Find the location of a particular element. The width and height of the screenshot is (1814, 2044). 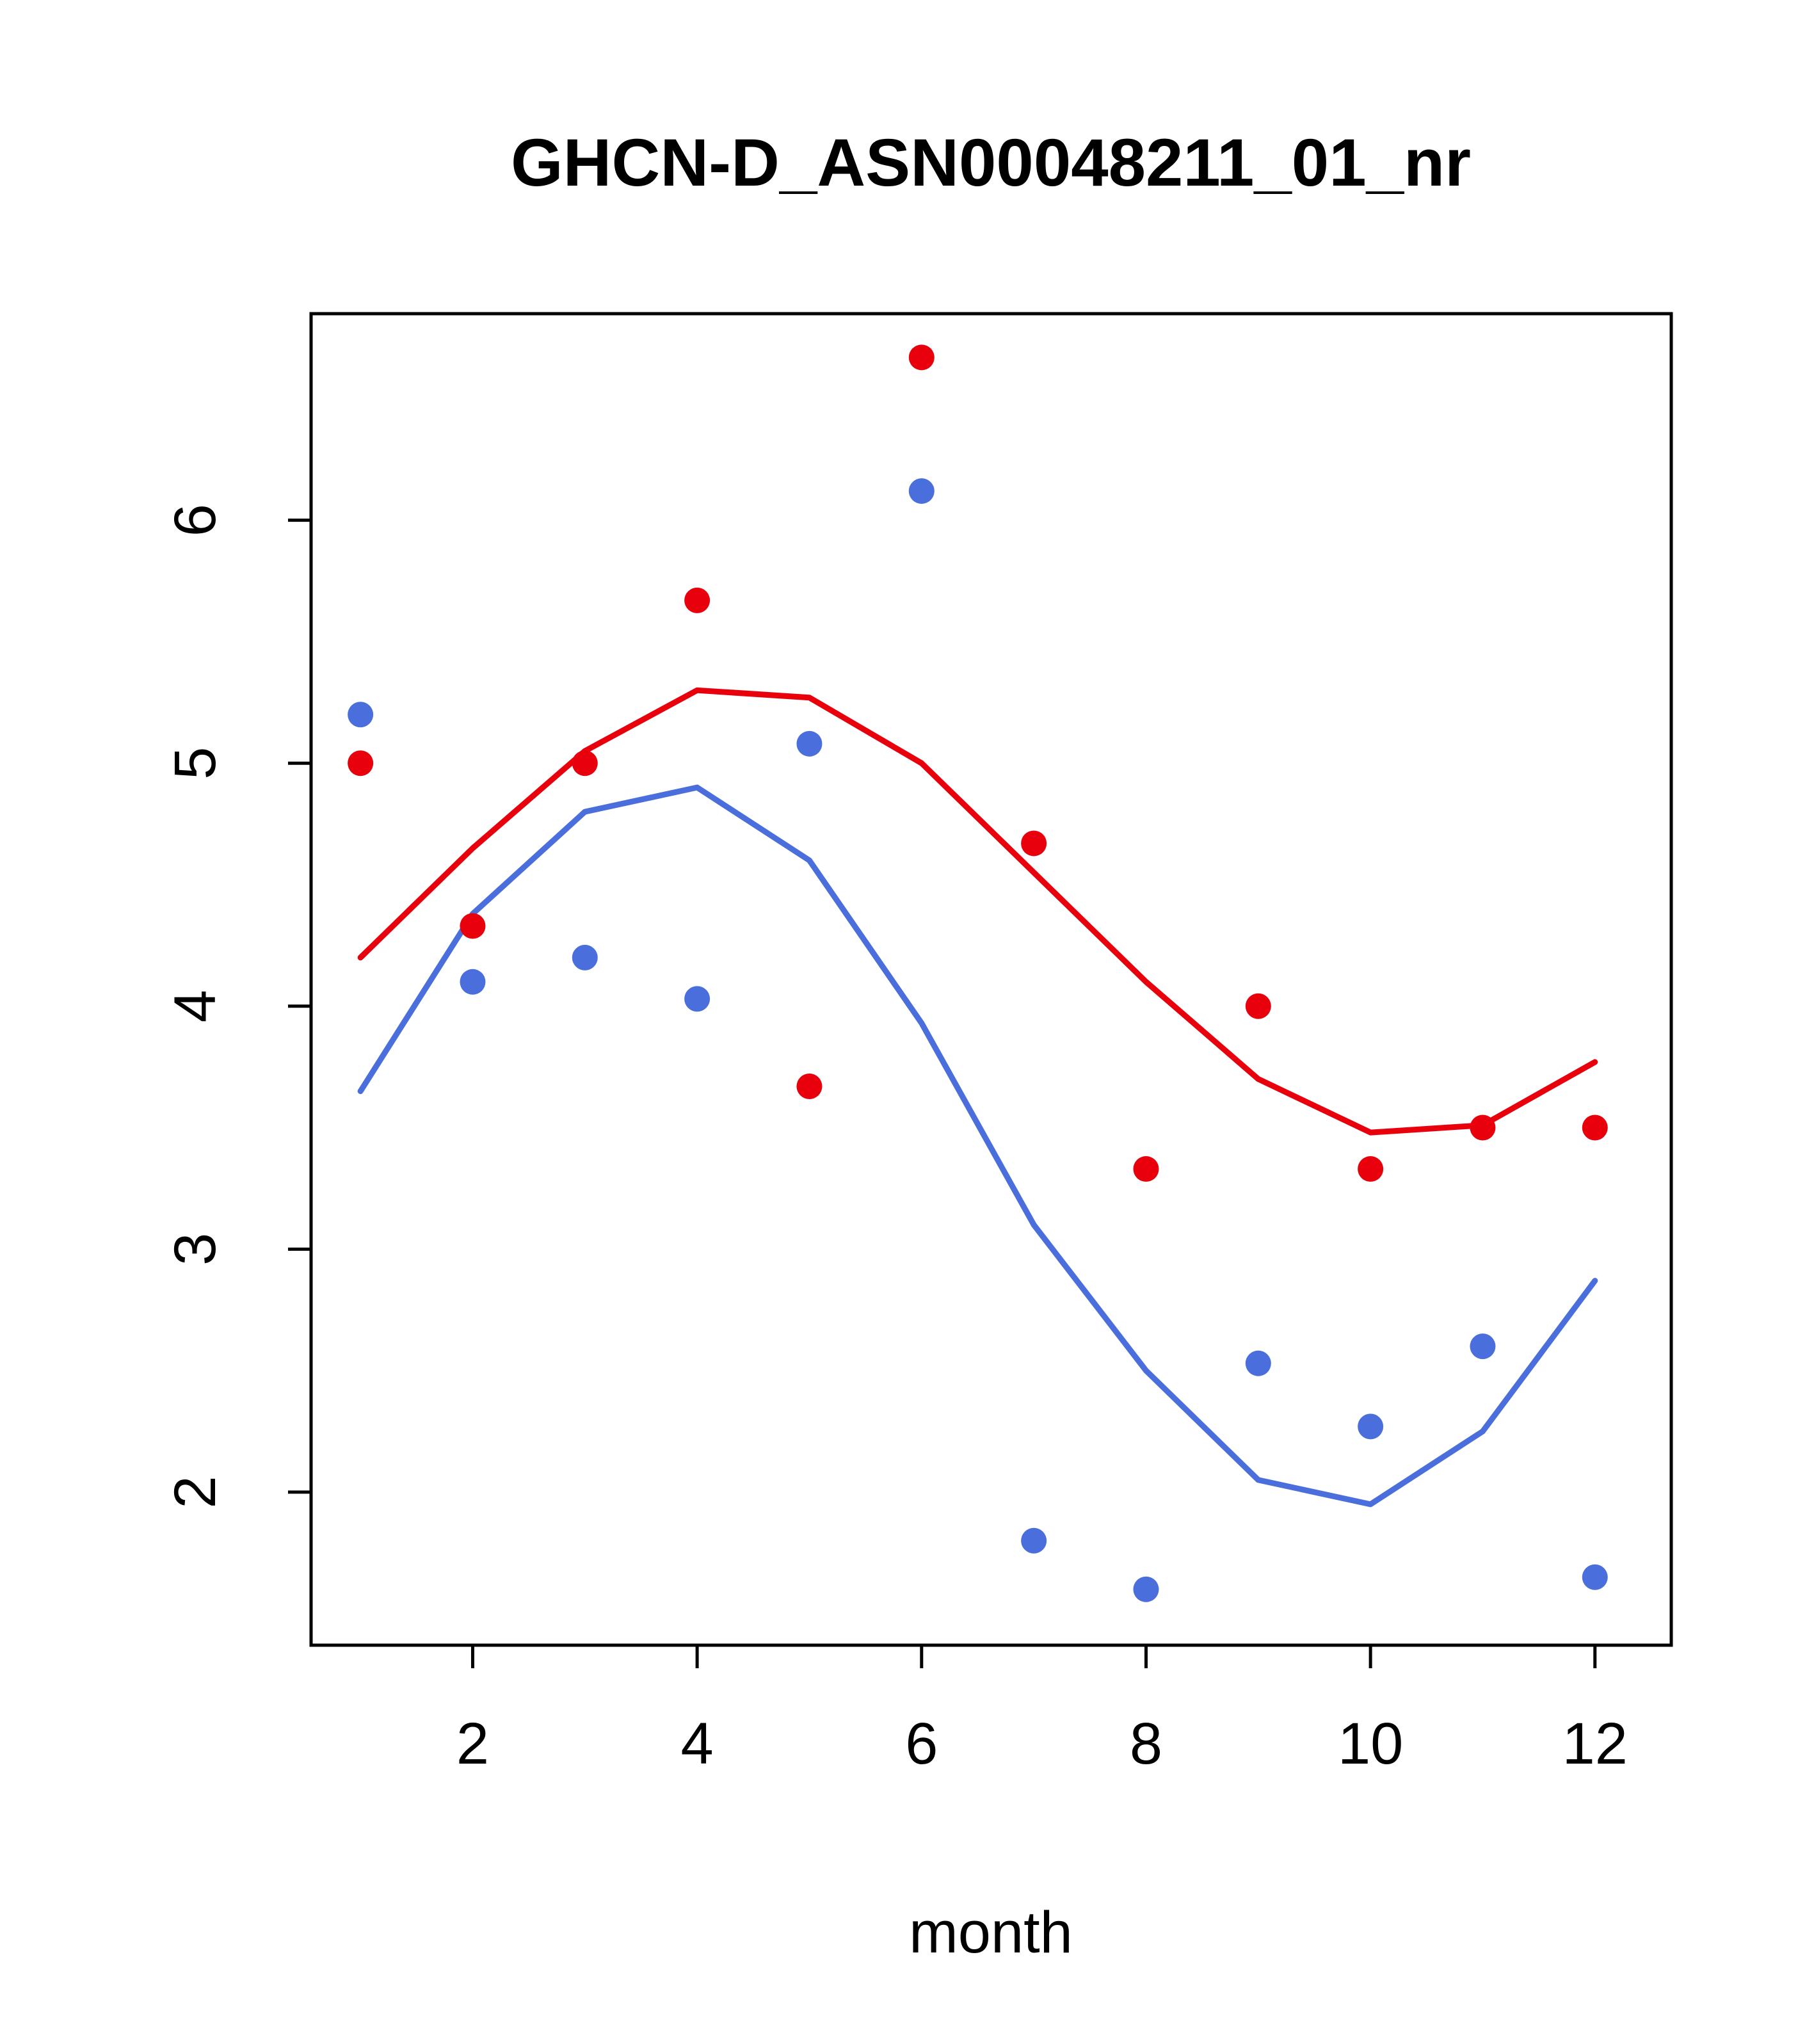

x-tick-label: 2 is located at coordinates (472, 1743).